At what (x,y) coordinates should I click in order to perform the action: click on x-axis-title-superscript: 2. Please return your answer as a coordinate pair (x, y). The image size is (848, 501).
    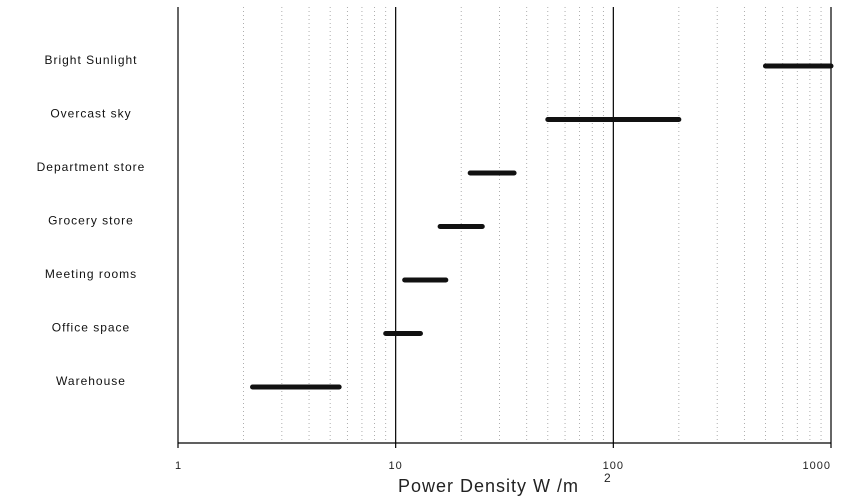
    Looking at the image, I should click on (607, 478).